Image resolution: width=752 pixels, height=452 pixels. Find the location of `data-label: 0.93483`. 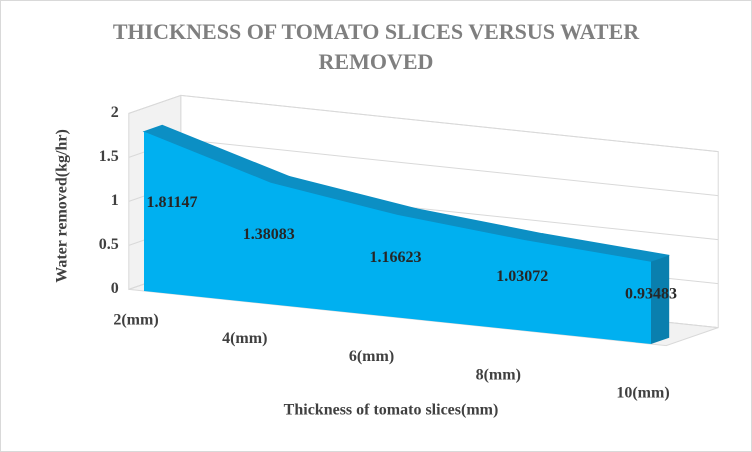

data-label: 0.93483 is located at coordinates (651, 294).